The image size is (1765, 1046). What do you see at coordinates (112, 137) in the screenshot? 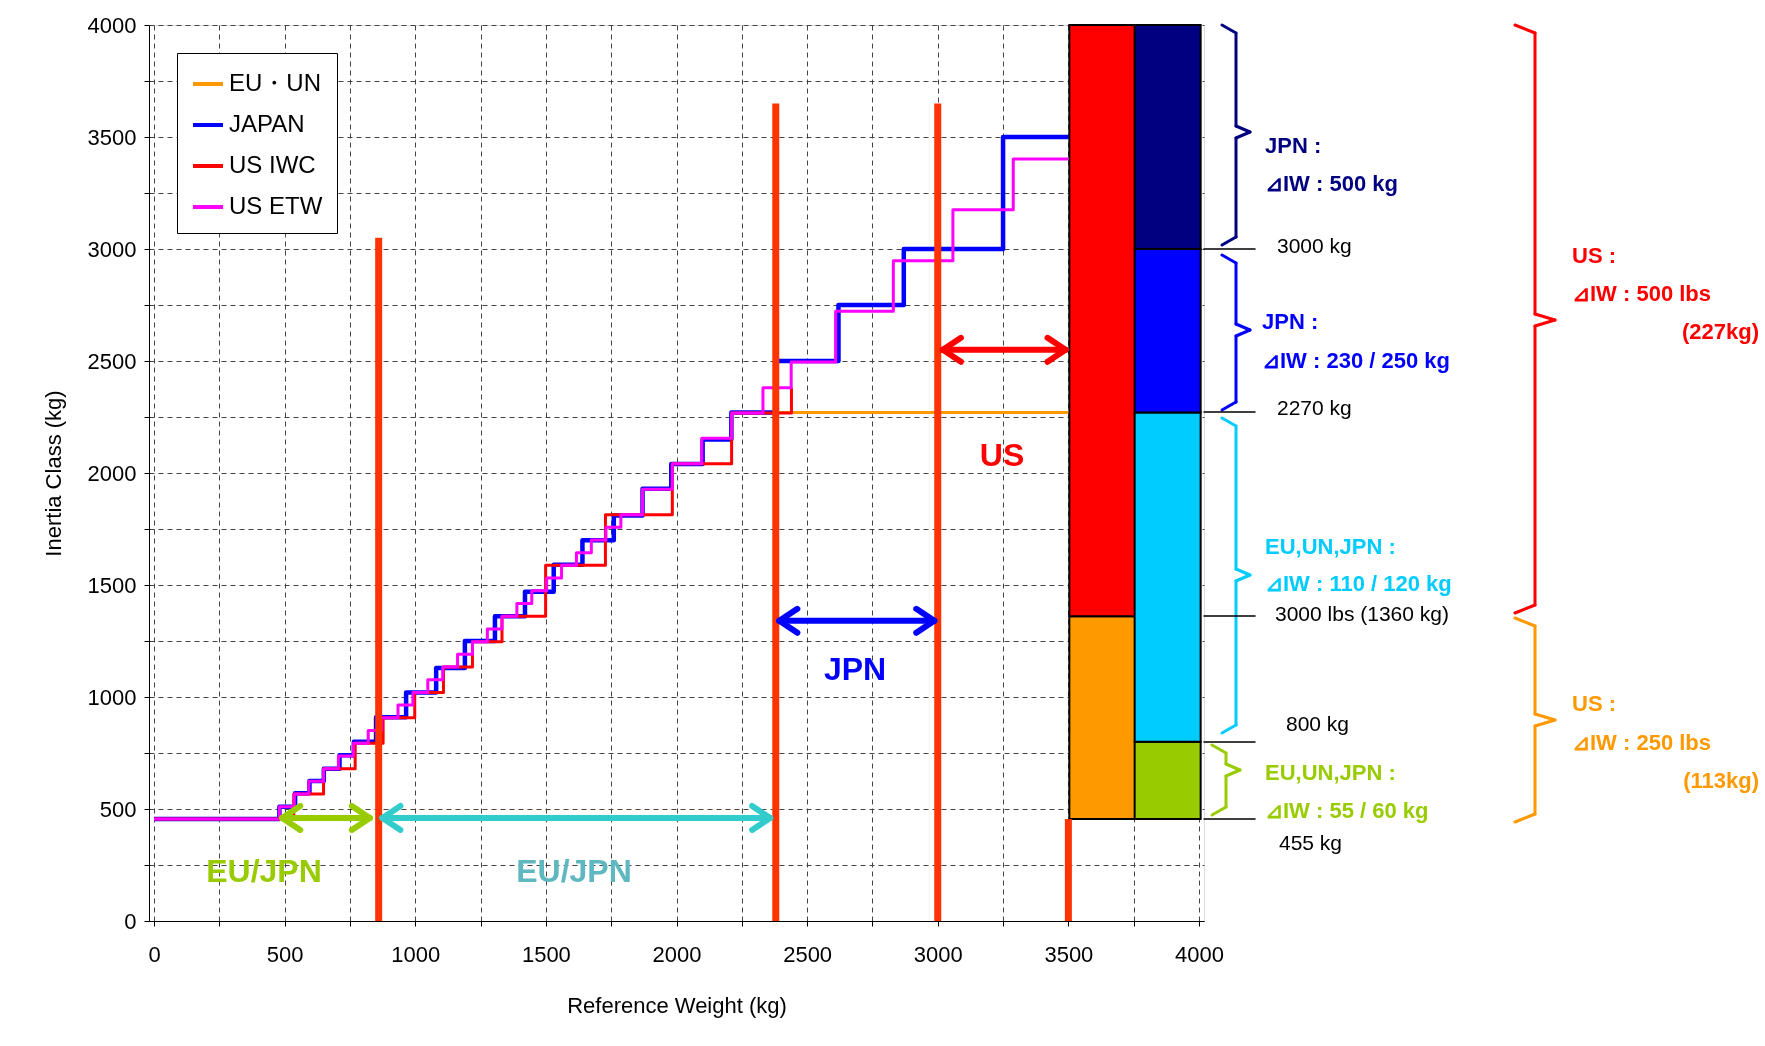
I see `y-tick-label: 3500` at bounding box center [112, 137].